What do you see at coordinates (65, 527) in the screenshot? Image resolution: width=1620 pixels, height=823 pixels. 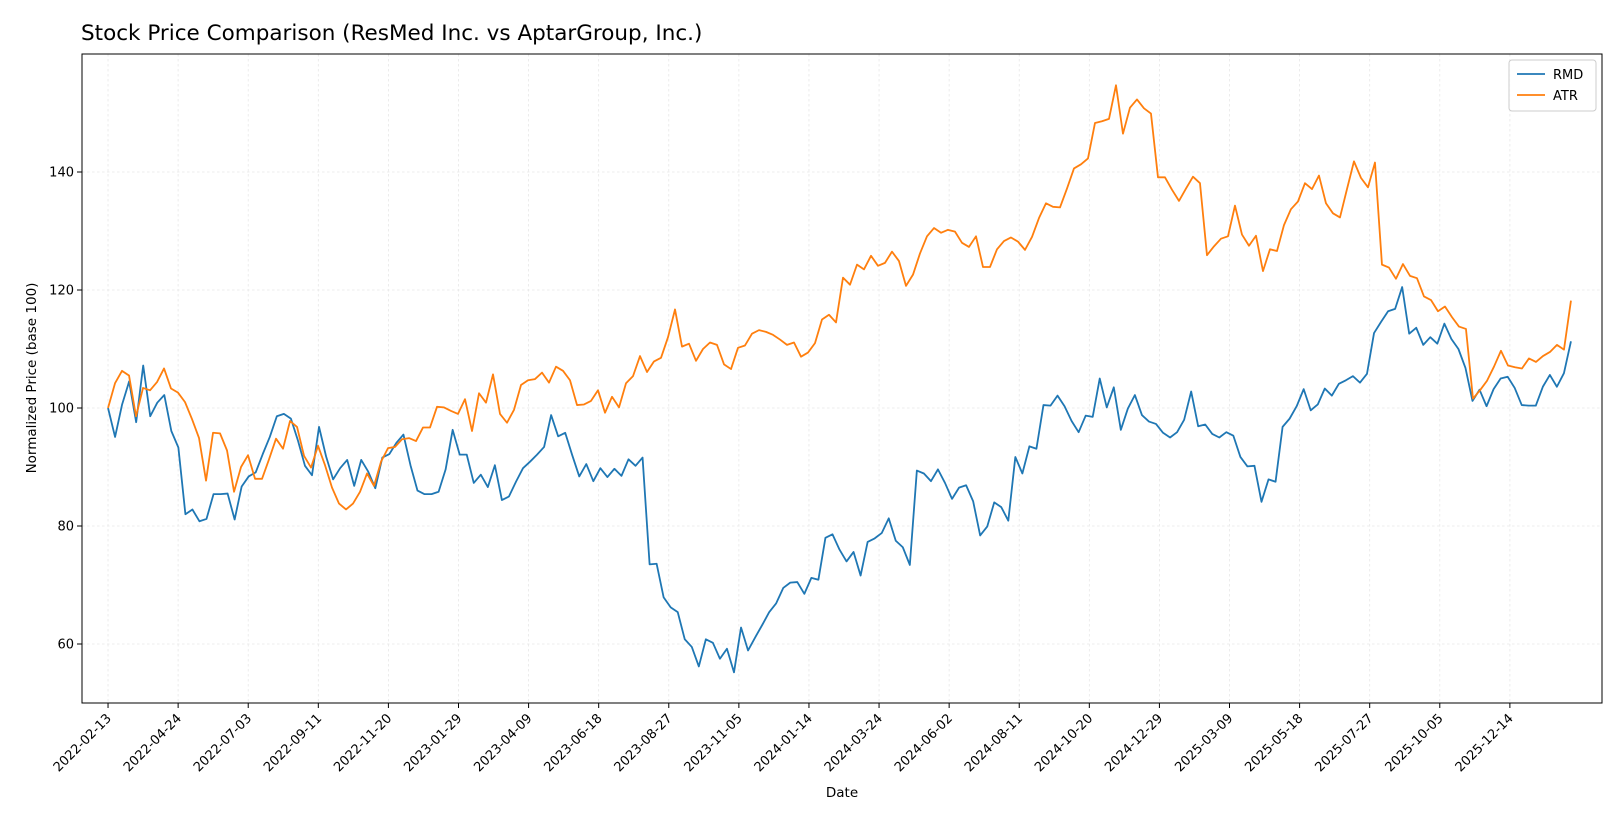 I see `y-tick-label: 80` at bounding box center [65, 527].